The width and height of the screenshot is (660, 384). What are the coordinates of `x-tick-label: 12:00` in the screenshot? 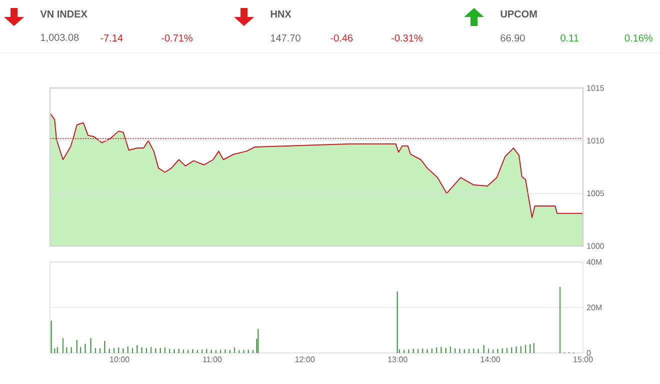 It's located at (305, 359).